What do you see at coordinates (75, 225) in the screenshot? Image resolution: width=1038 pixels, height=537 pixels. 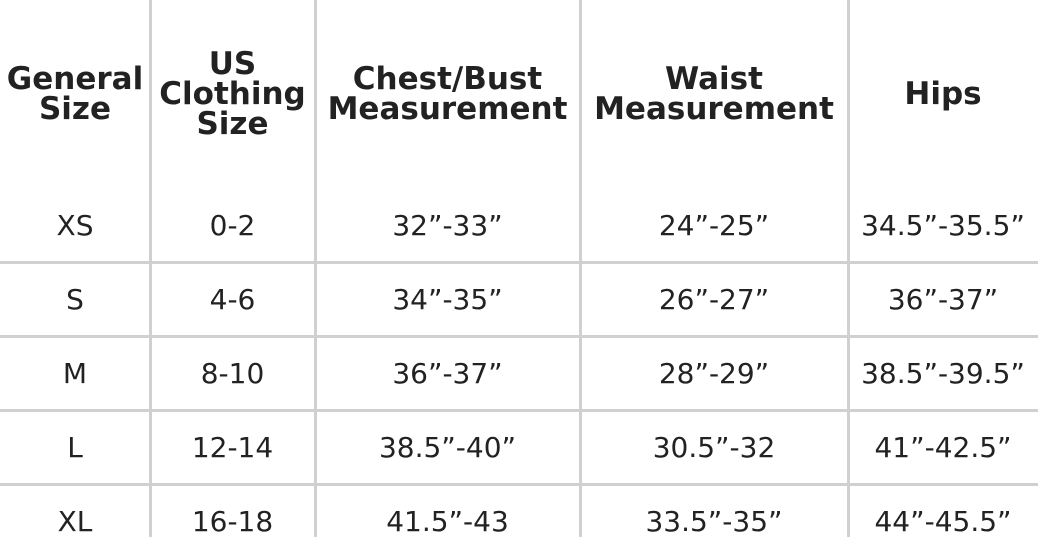 I see `table-cell: XS` at bounding box center [75, 225].